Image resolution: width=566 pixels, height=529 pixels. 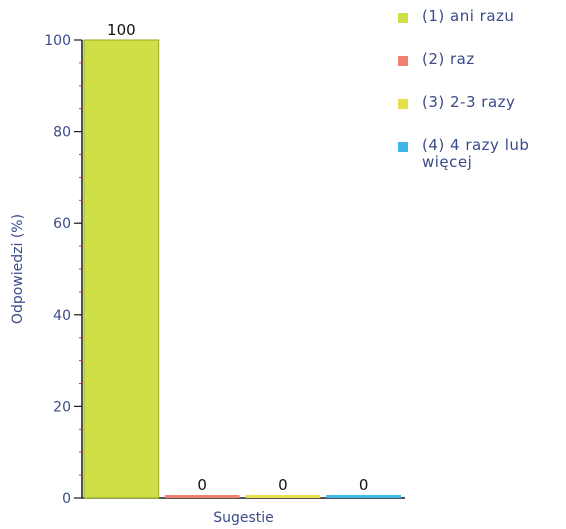 What do you see at coordinates (66, 499) in the screenshot?
I see `y-tick-label: 0` at bounding box center [66, 499].